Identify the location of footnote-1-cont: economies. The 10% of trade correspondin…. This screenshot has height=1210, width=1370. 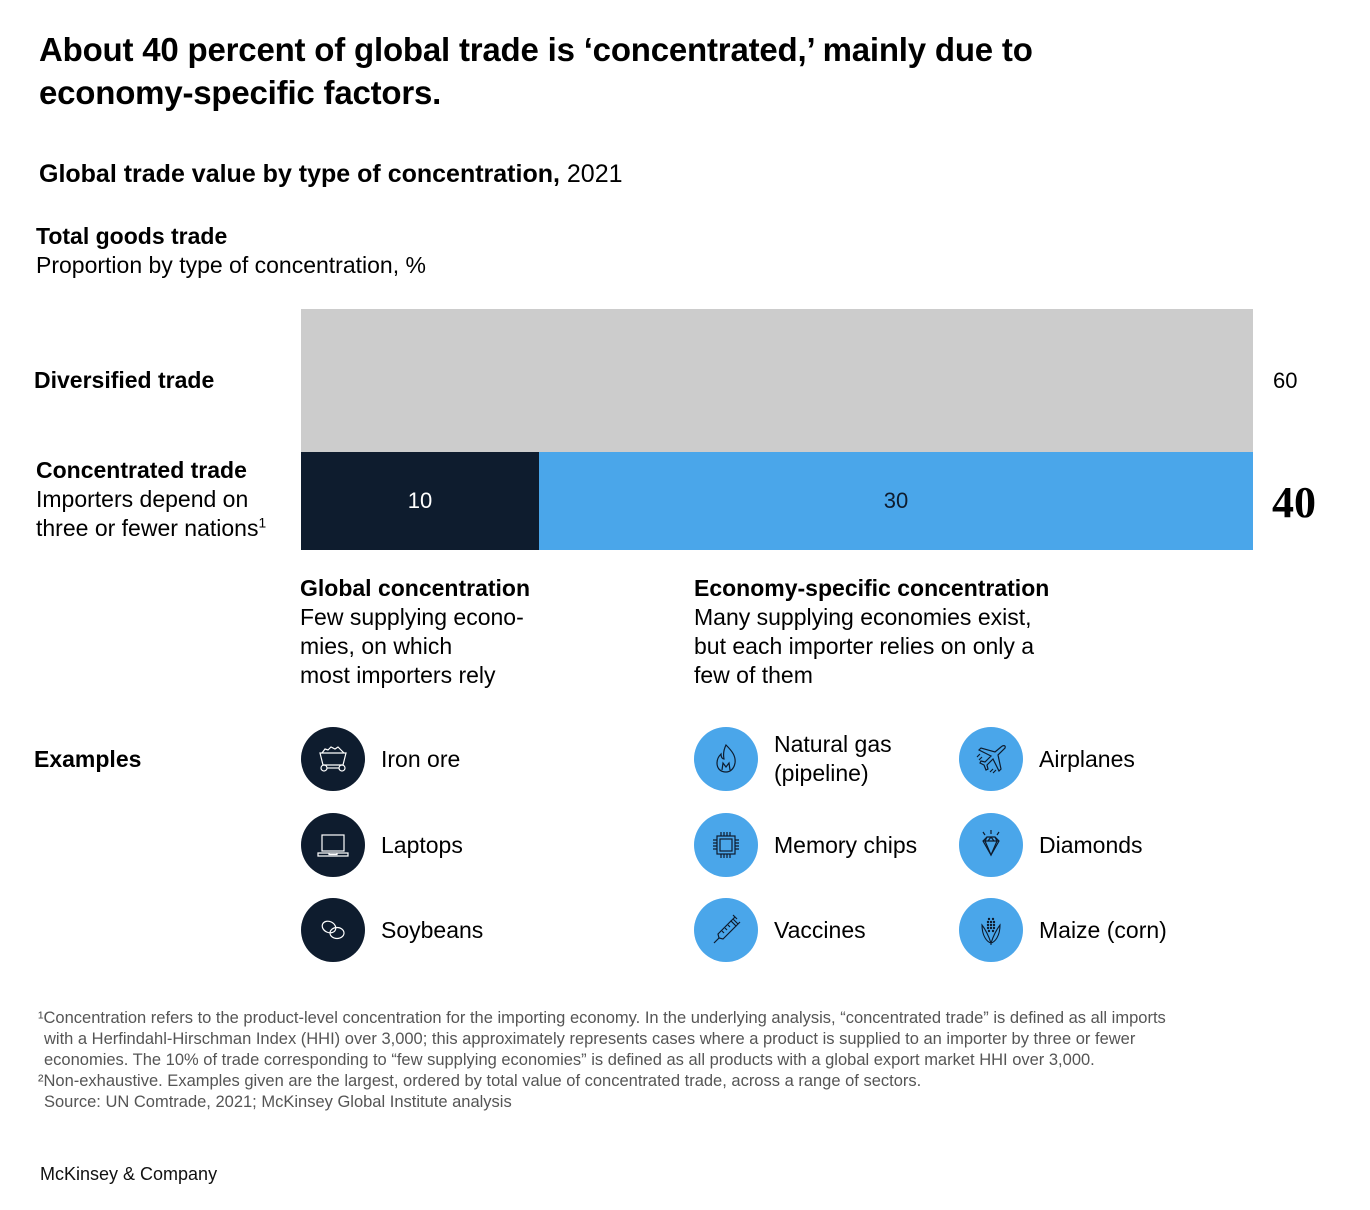
(569, 1060).